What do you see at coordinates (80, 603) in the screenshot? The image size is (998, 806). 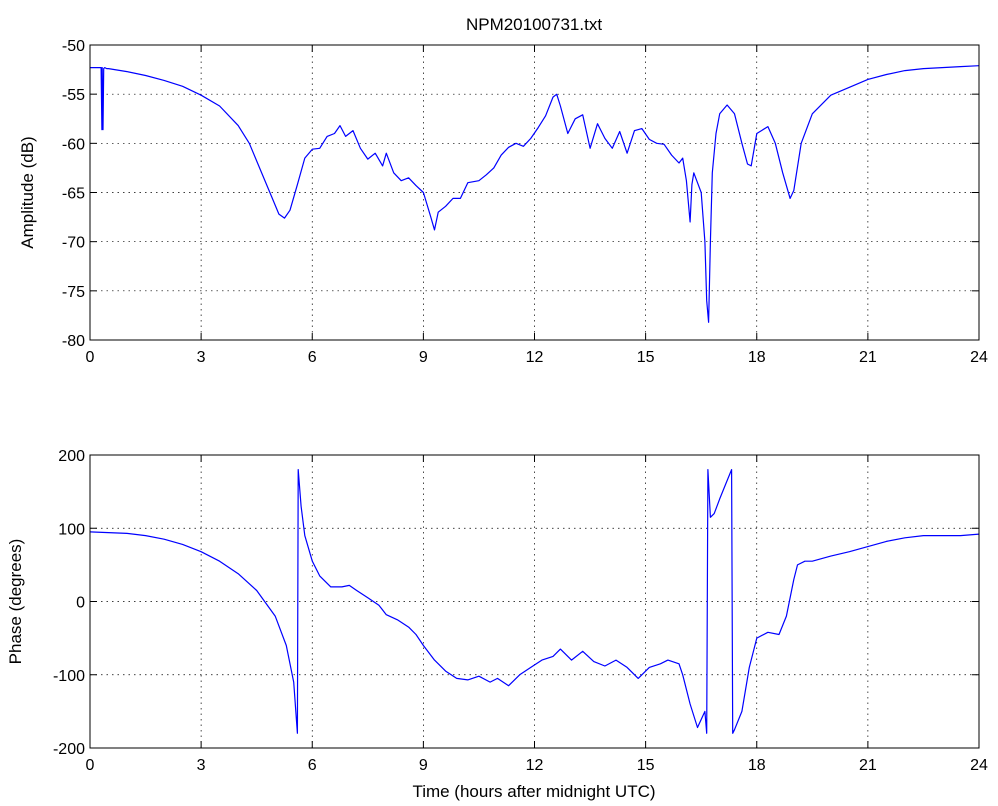 I see `phase-y-tick-label: 0` at bounding box center [80, 603].